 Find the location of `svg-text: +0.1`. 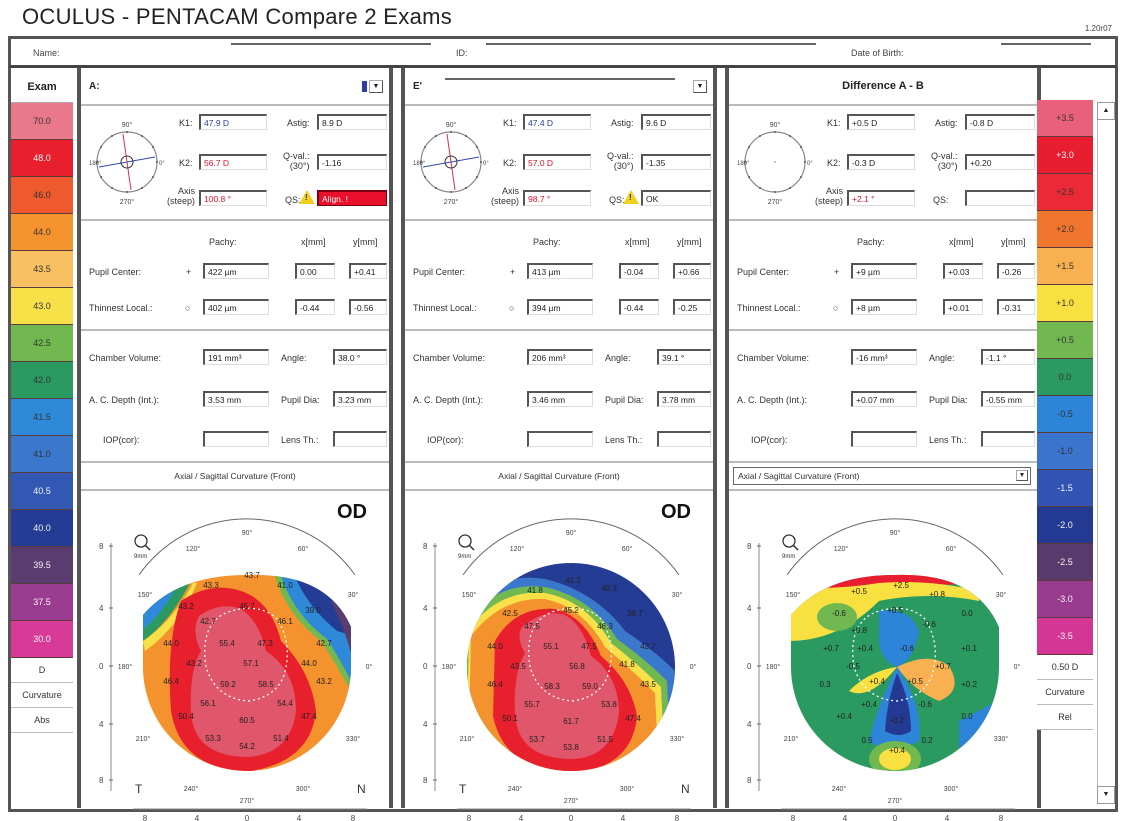

svg-text: +0.1 is located at coordinates (969, 648).